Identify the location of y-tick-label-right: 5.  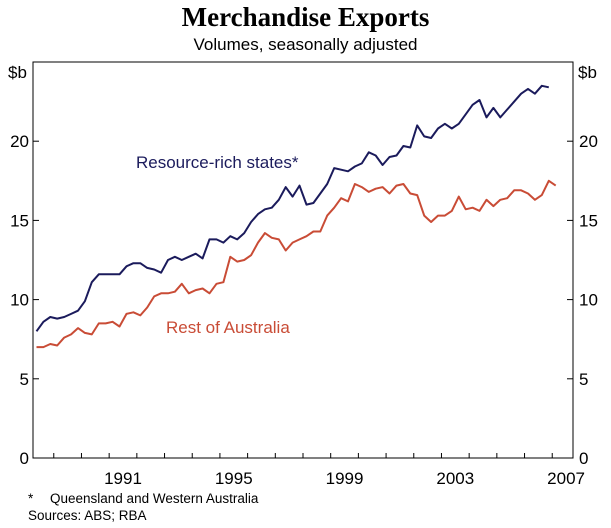
(583, 379).